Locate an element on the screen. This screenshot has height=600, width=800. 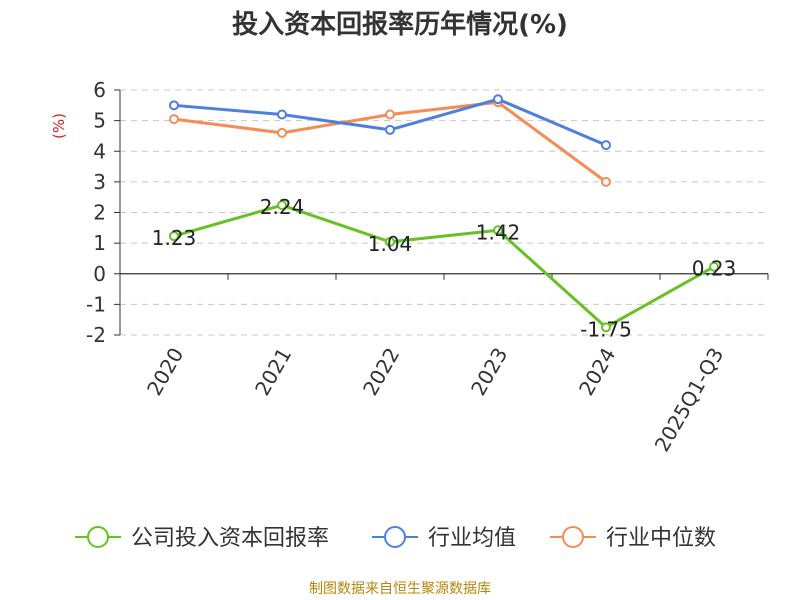
legend: 公司投入资本回报率 行业均值 行业中位数 is located at coordinates (395, 538).